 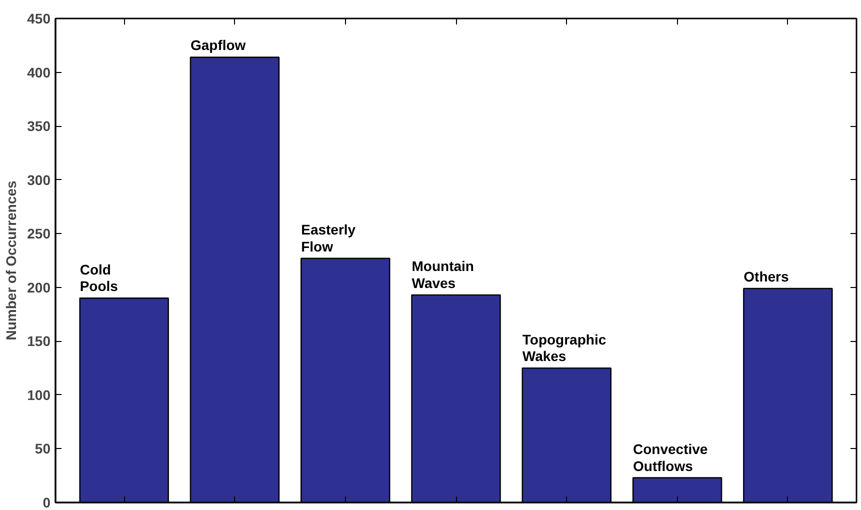 What do you see at coordinates (39, 234) in the screenshot?
I see `y-tick-label: 250` at bounding box center [39, 234].